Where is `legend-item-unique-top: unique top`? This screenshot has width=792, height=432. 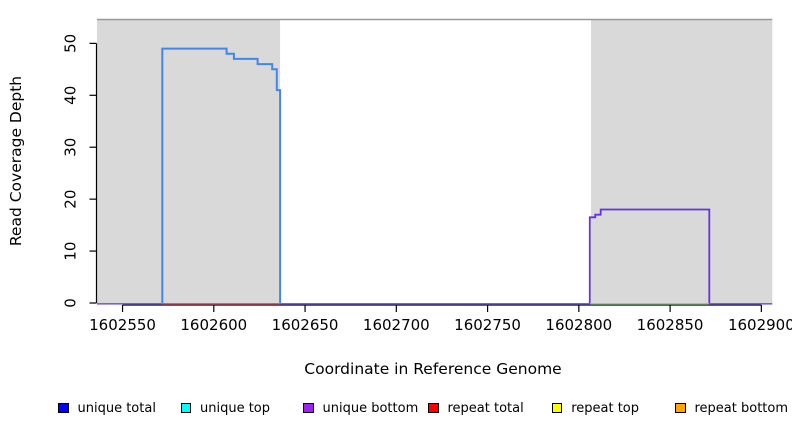
legend-item-unique-top: unique top is located at coordinates (225, 408).